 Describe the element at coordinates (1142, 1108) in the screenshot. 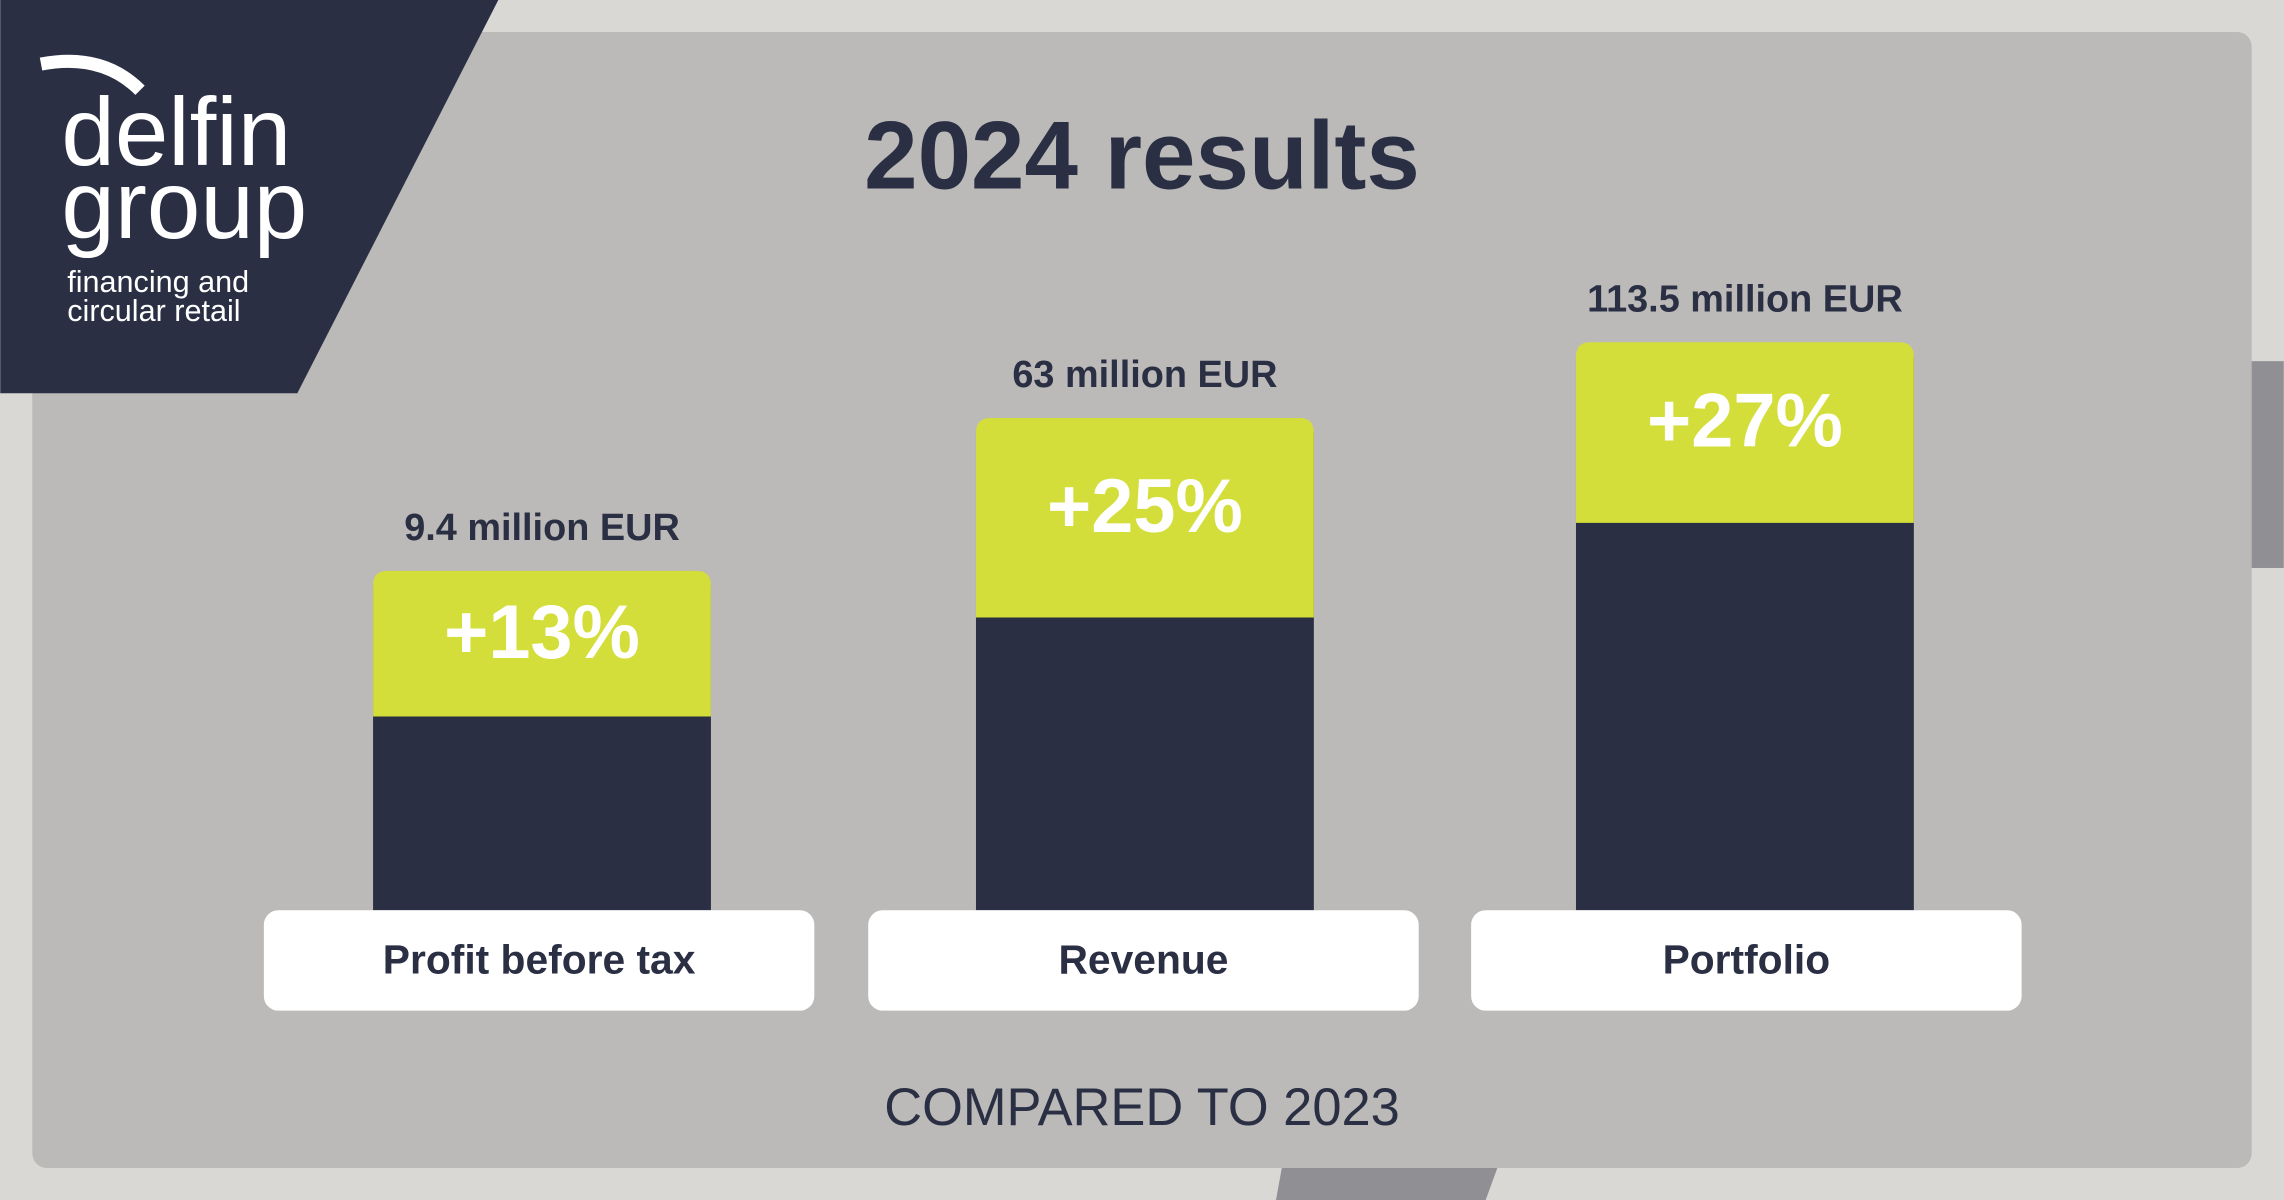

I see `footer: COMPARED TO 2023` at that location.